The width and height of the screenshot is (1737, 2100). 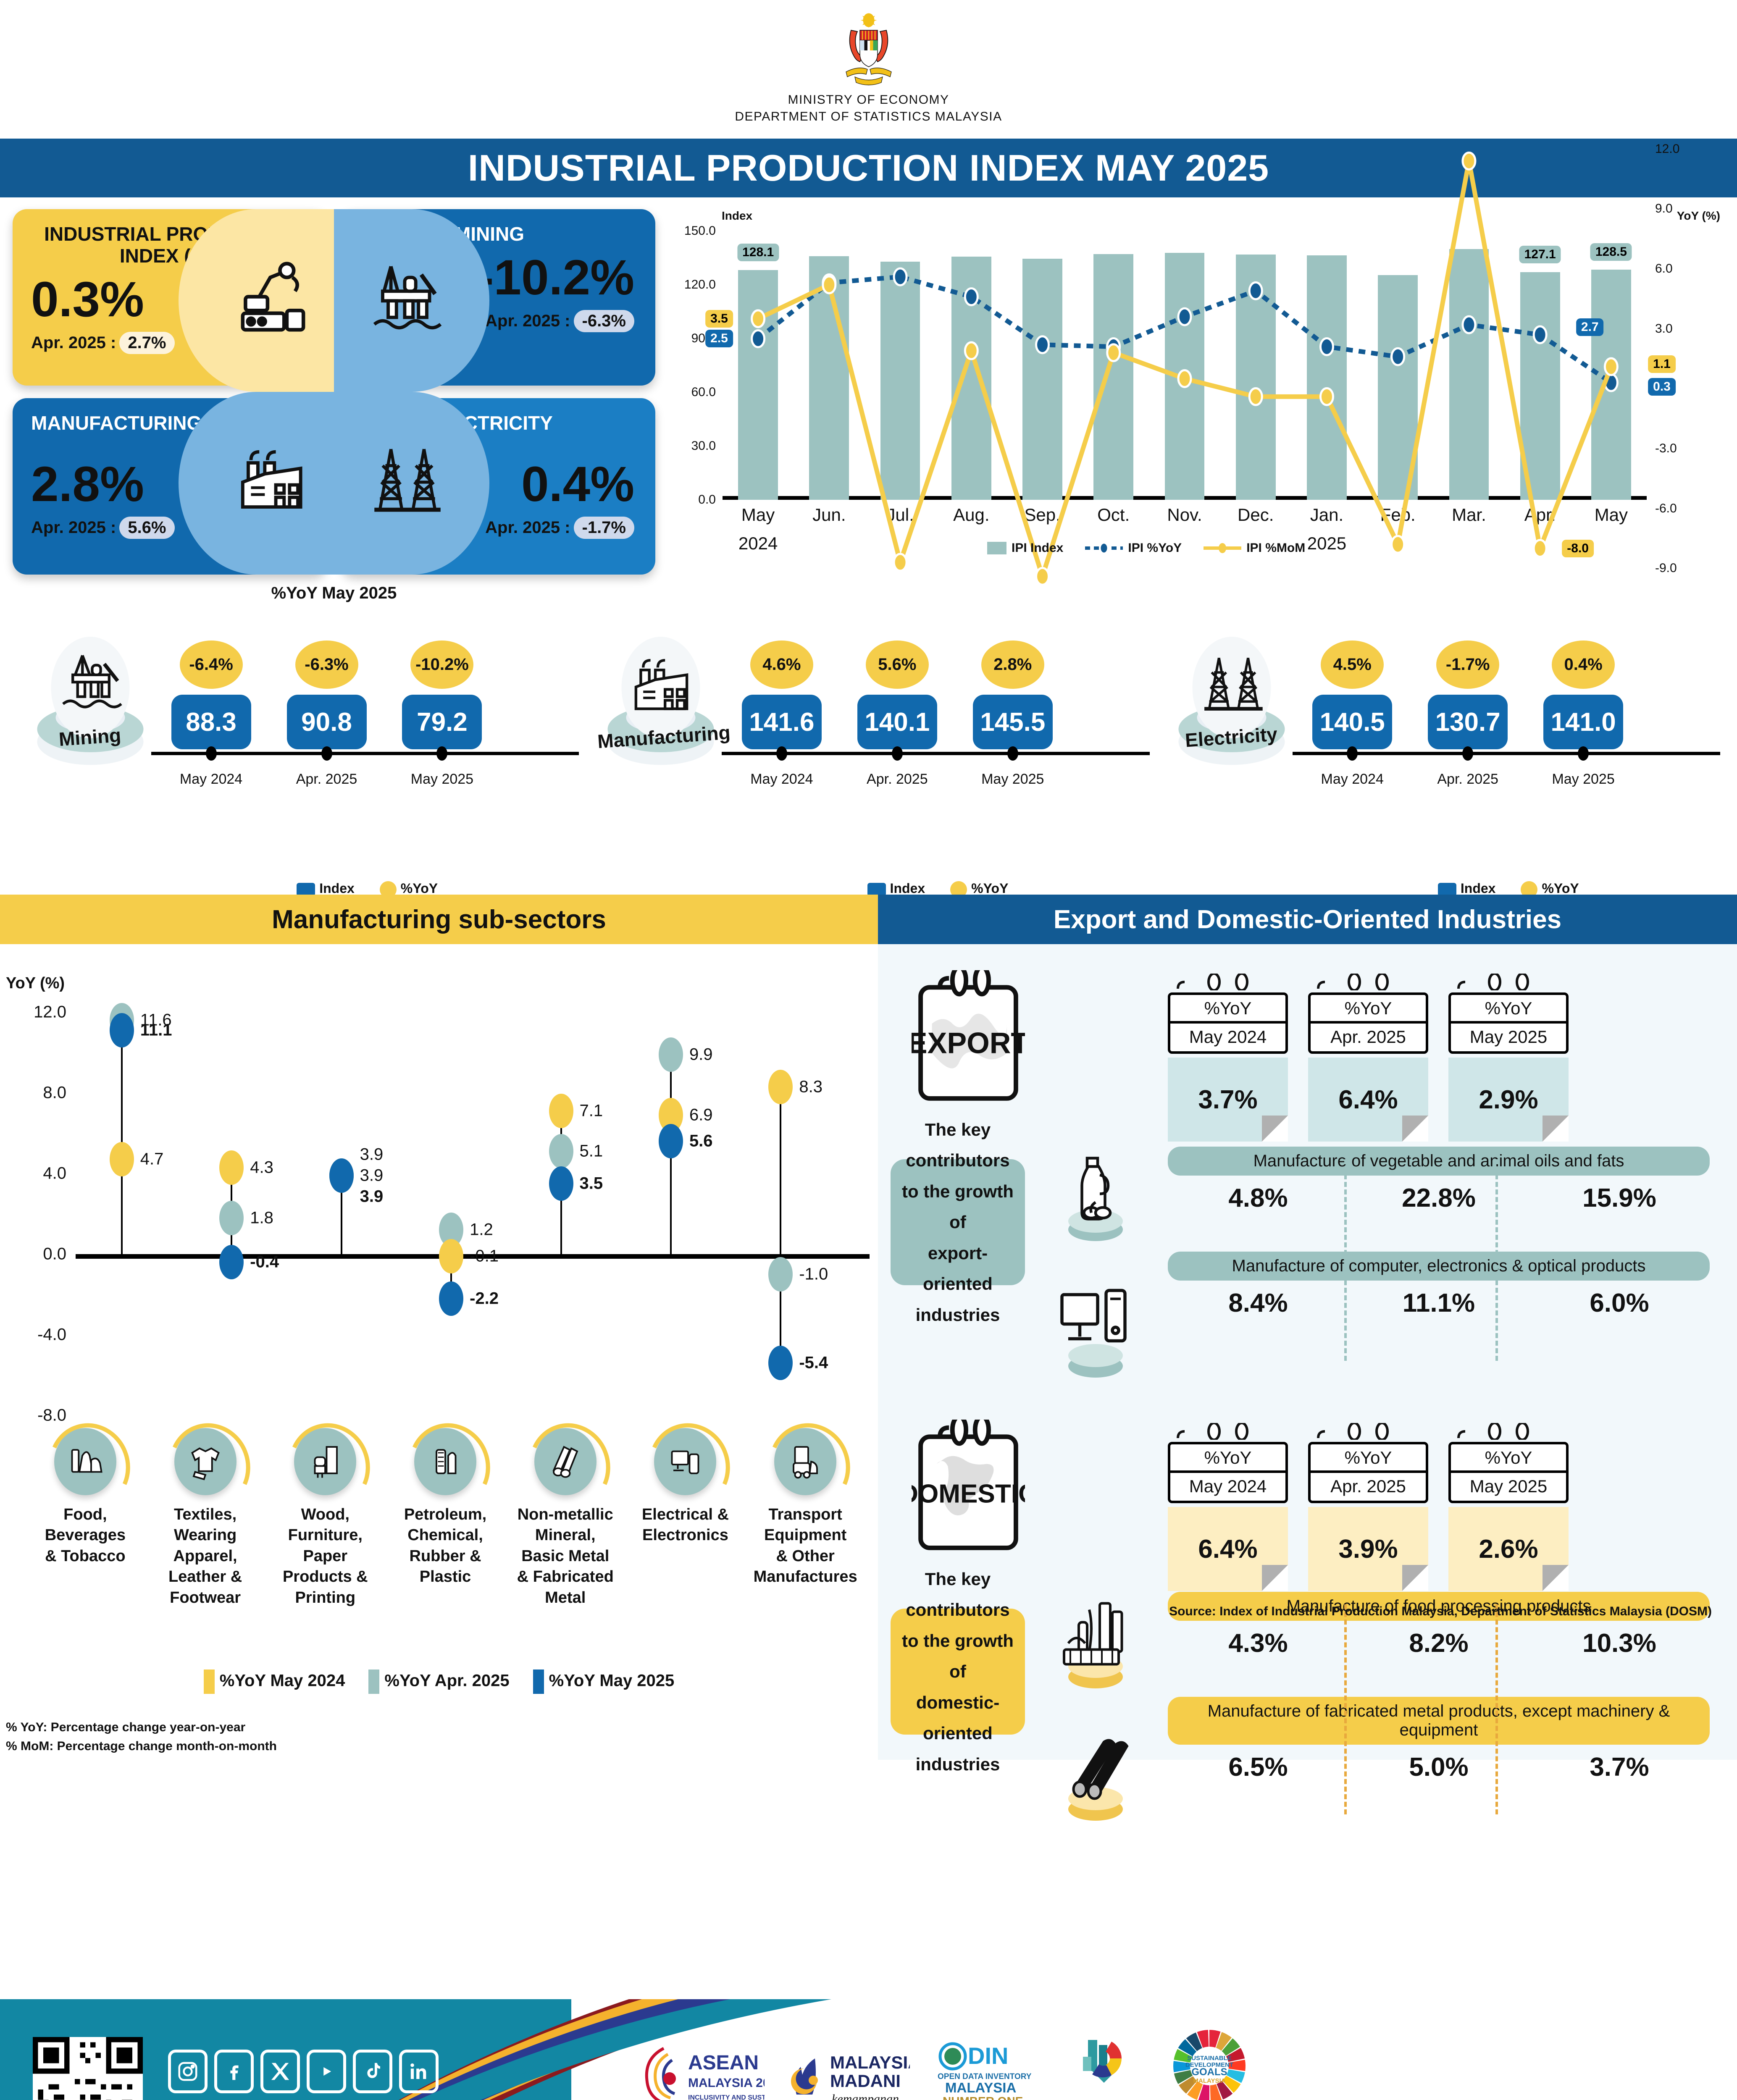 I want to click on sector-period-column: 4.5% 140.5 May 2024, so click(x=1352, y=714).